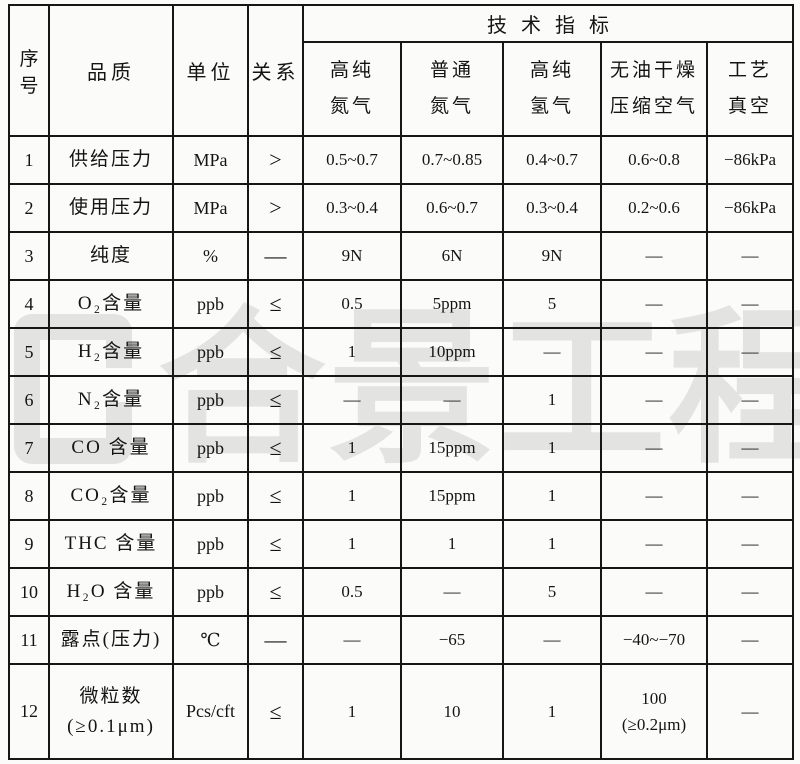  Describe the element at coordinates (750, 89) in the screenshot. I see `header-gas-process-vacuum: 工艺 真空` at that location.